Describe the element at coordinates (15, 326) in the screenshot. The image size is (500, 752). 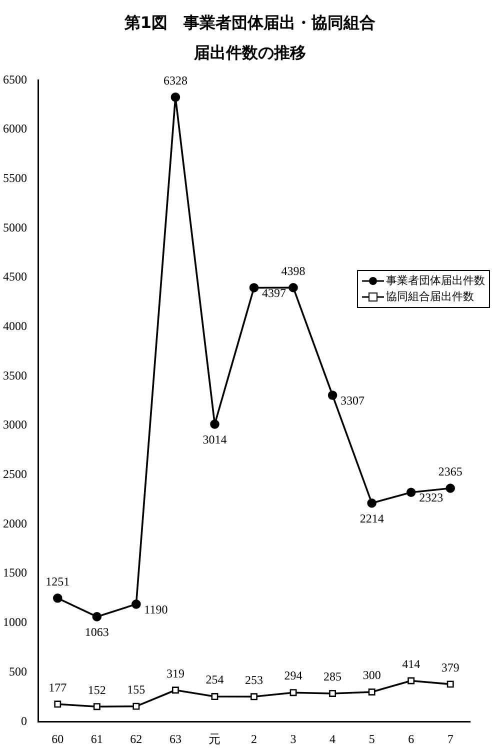
I see `y-tick-label: 4000` at that location.